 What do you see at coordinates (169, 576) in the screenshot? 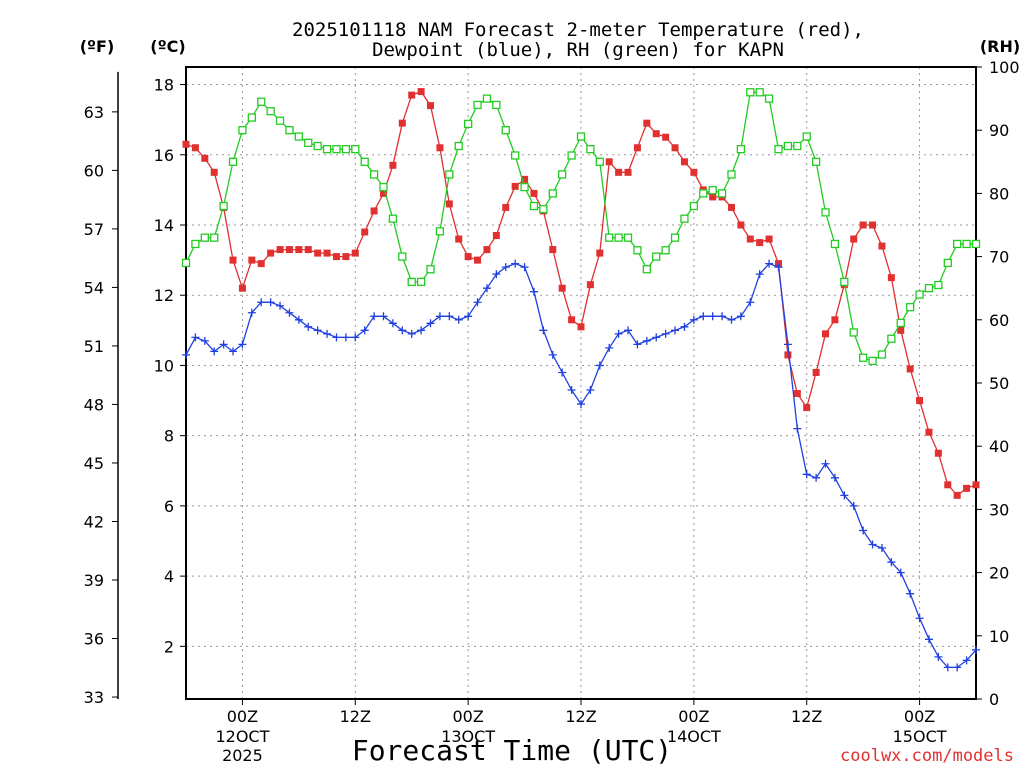
I see `celsius-tick-label: 4` at bounding box center [169, 576].